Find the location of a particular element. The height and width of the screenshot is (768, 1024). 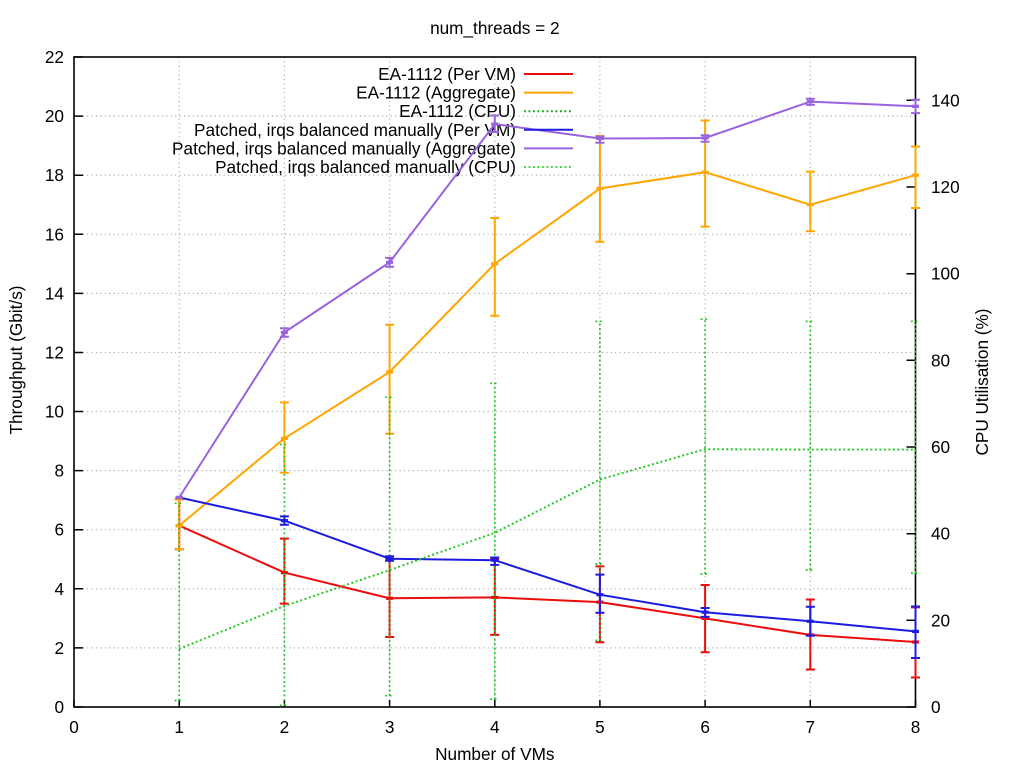

svg-text: 5 is located at coordinates (600, 727).